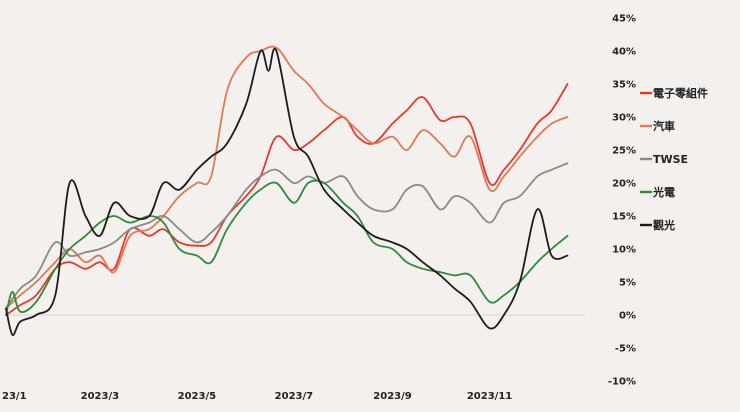 This screenshot has width=740, height=412. I want to click on y-tick-label: 15%, so click(624, 217).